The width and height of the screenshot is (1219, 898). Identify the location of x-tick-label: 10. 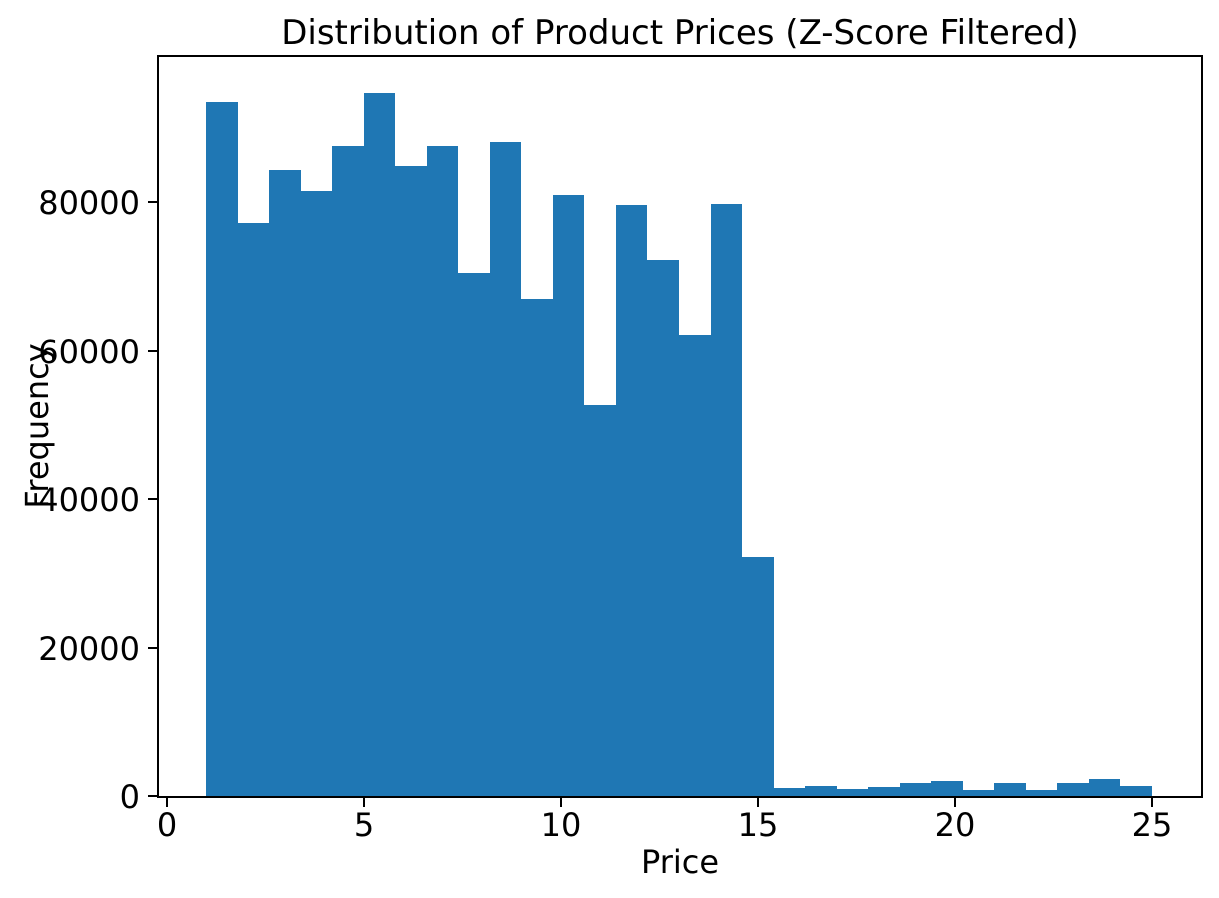
(561, 825).